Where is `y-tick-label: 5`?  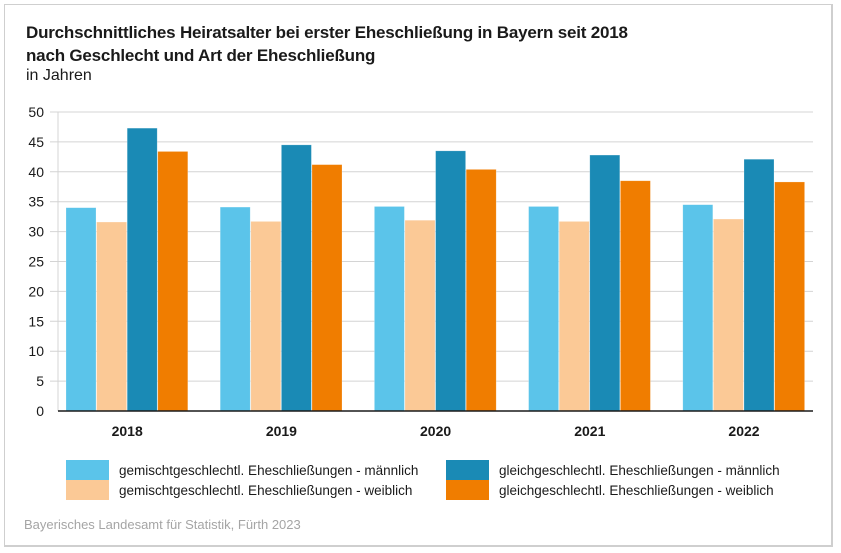 y-tick-label: 5 is located at coordinates (40, 381).